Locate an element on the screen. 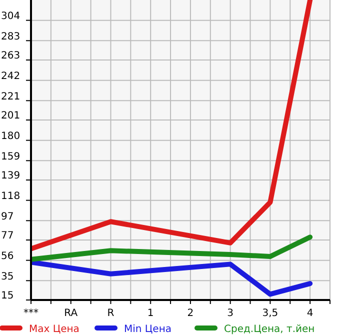 The width and height of the screenshot is (345, 335). y-tick-label: 97 is located at coordinates (7, 216).